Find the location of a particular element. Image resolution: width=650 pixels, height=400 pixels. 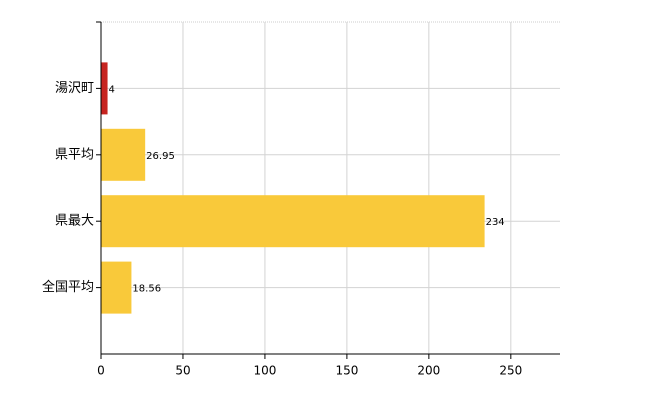

y-tick-label: 湯沢町 is located at coordinates (74, 88).